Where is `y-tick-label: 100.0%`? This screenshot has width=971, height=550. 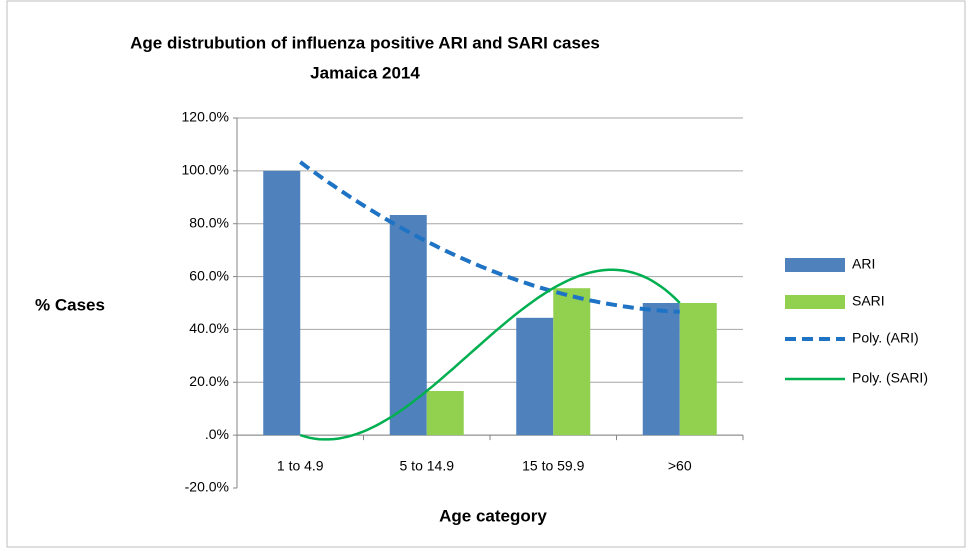 y-tick-label: 100.0% is located at coordinates (205, 170).